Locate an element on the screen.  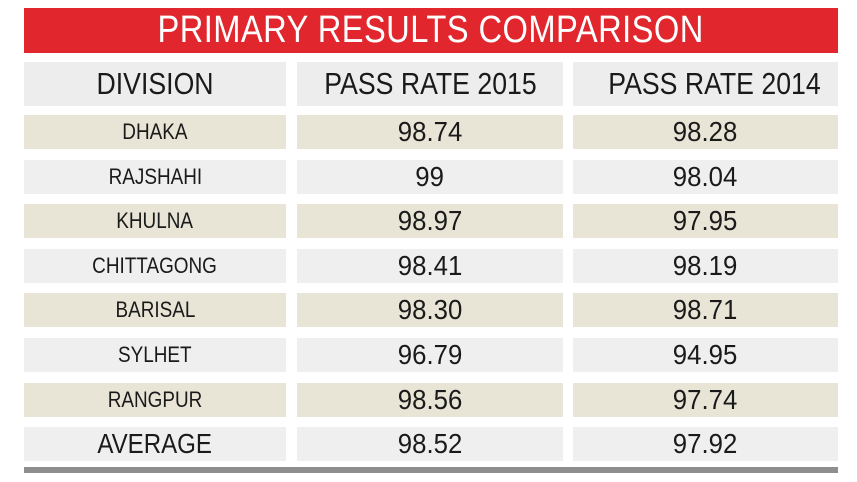
table-cell-pass-rate-2015: 98.97 is located at coordinates (430, 221).